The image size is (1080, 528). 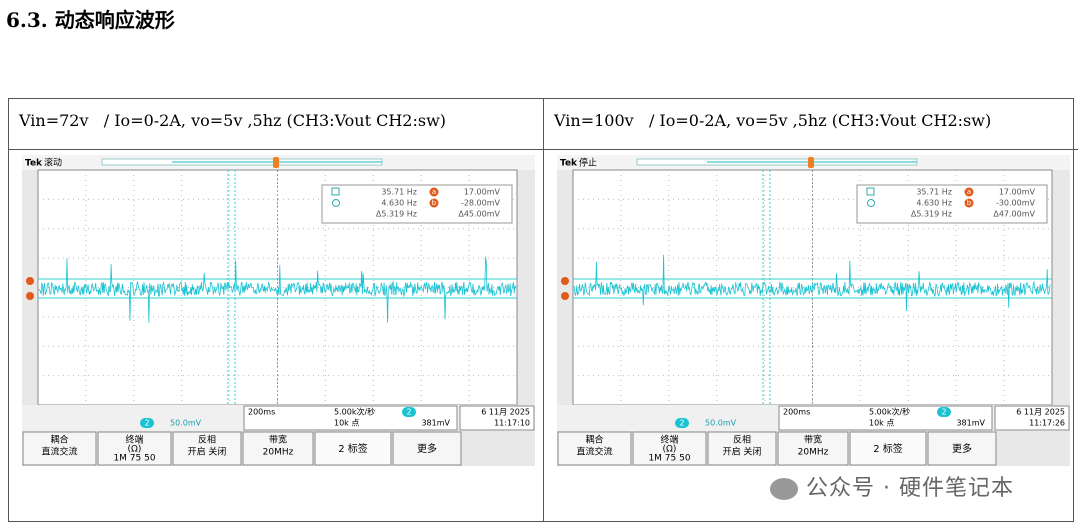 I want to click on ch-badge-label: 2, so click(x=146, y=423).